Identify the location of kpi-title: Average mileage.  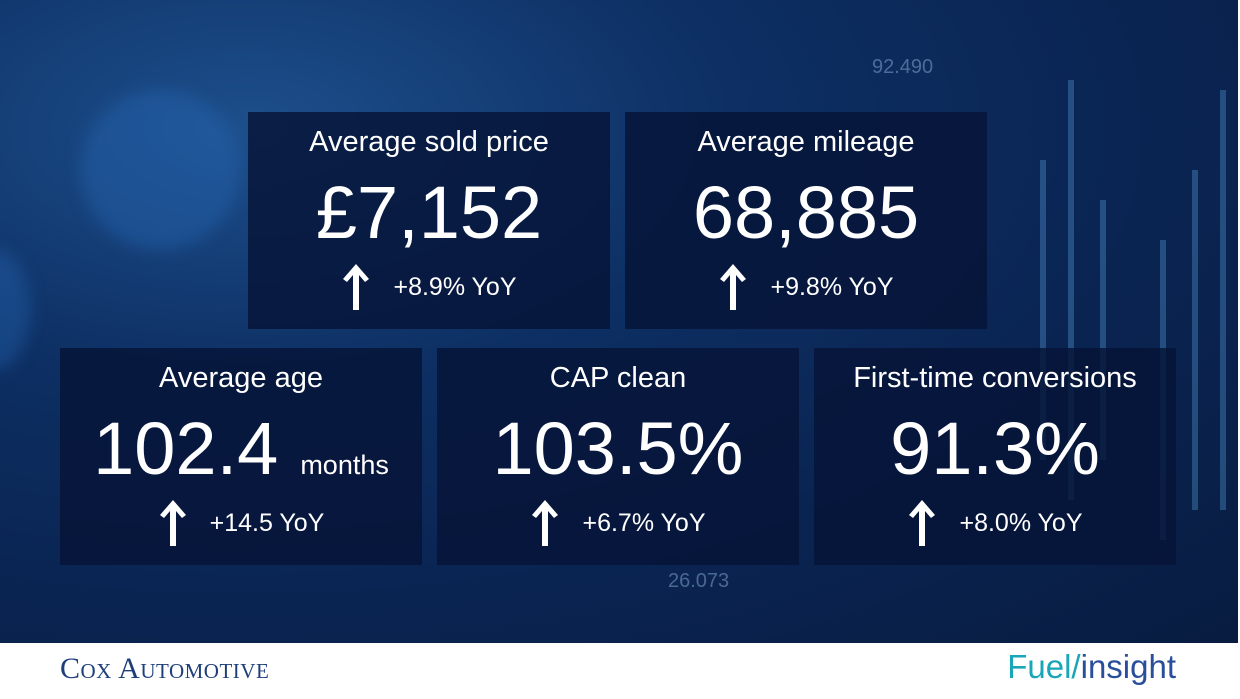
(806, 142).